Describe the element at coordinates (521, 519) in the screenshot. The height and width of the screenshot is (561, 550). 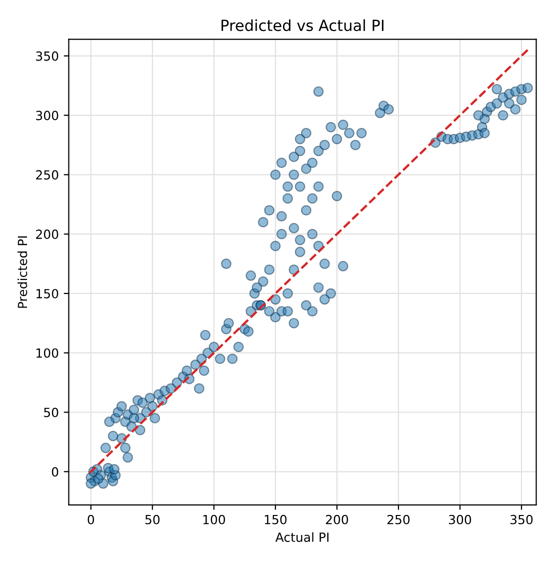
I see `x-tick-label: 350` at that location.